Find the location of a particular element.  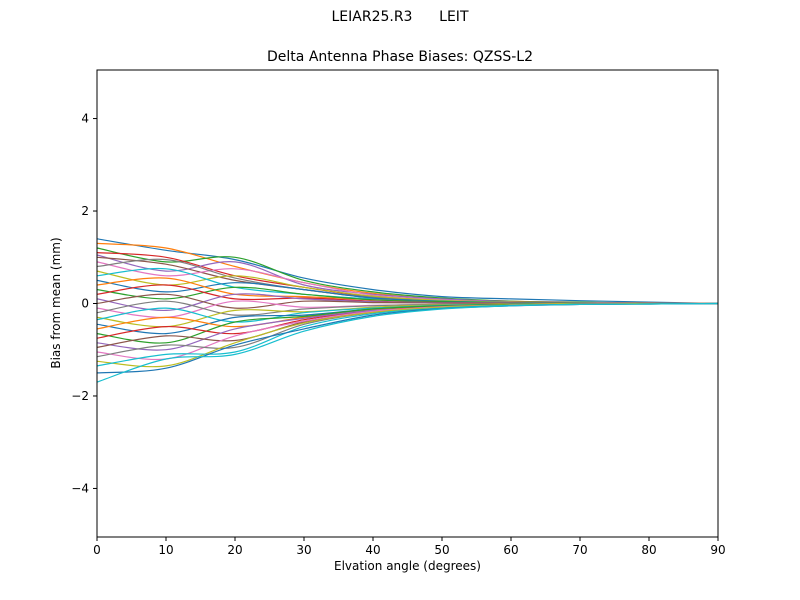

y-tick-label: 2 is located at coordinates (85, 211).